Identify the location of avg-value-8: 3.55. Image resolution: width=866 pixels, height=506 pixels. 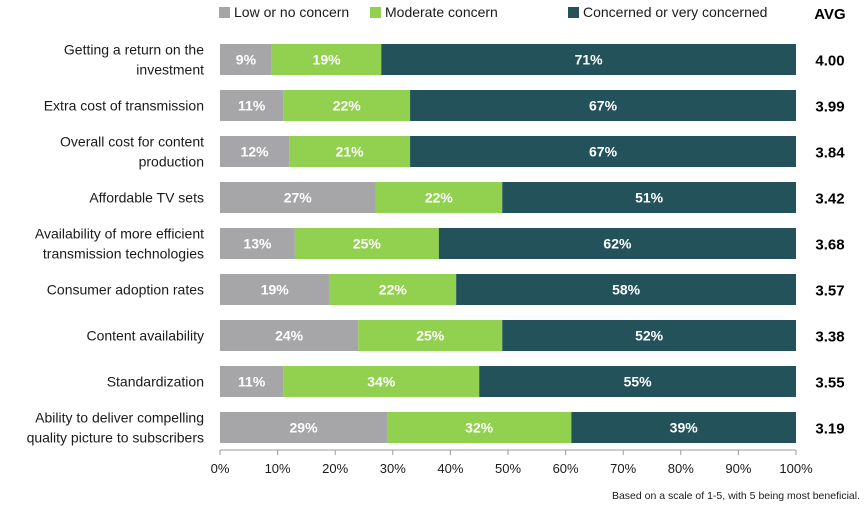
(829, 383).